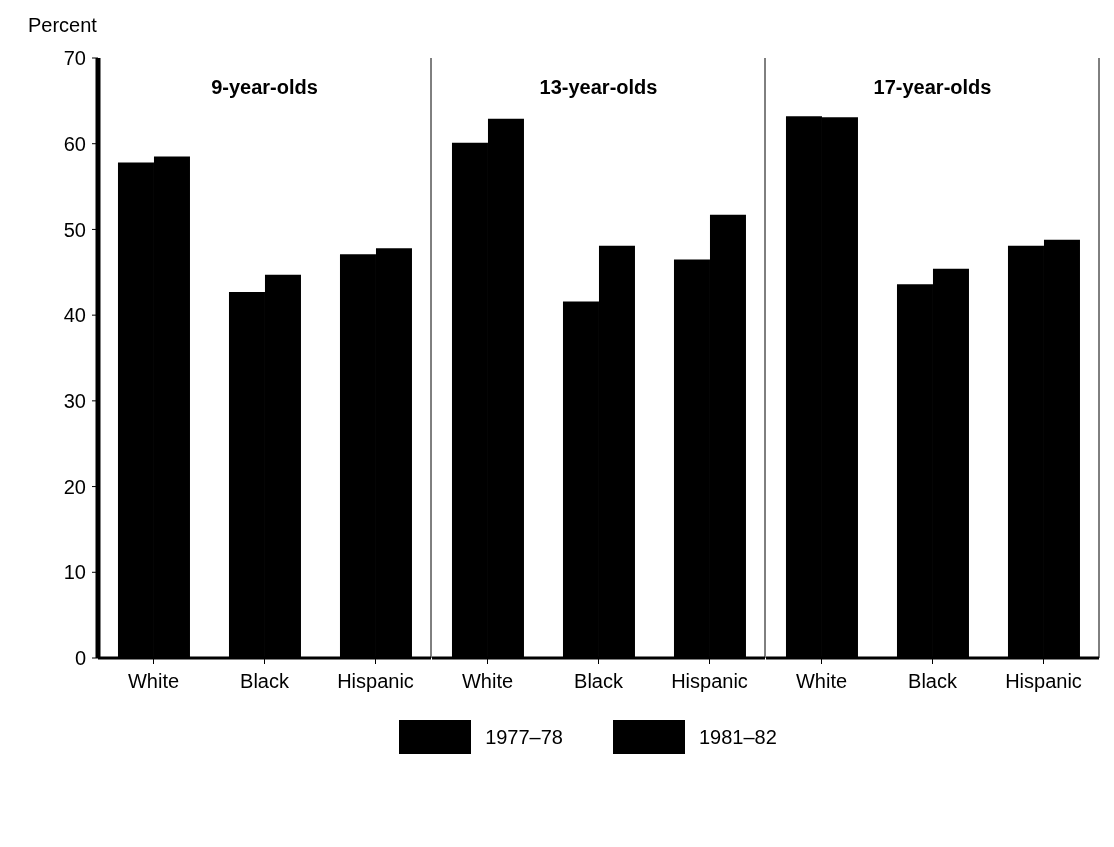  I want to click on y-tick-label: 70, so click(74, 58).